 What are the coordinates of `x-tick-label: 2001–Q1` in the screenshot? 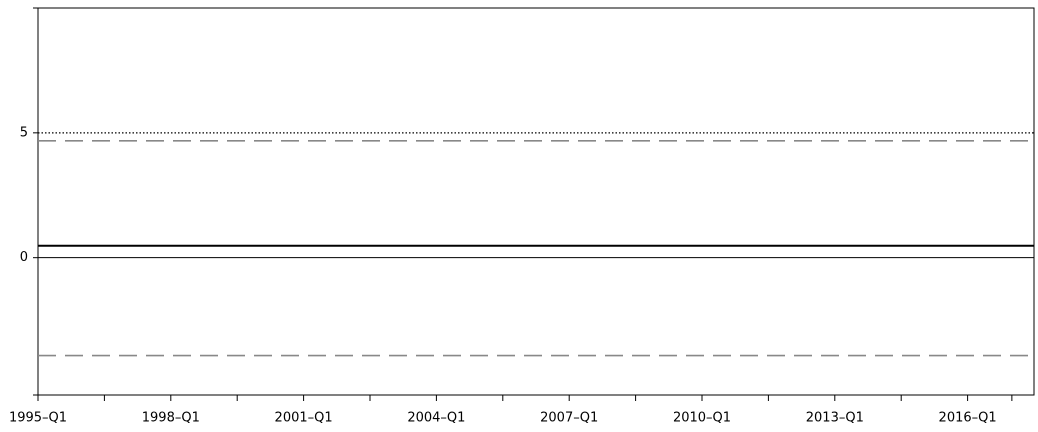 It's located at (304, 418).